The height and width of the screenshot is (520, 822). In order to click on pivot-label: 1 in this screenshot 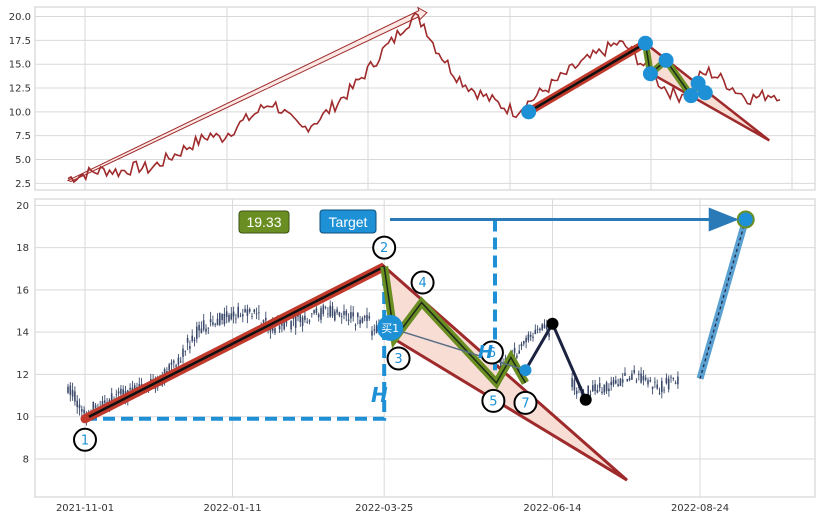, I will do `click(85, 440)`.